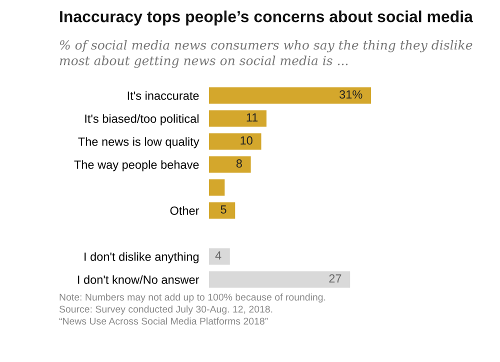 The width and height of the screenshot is (500, 362). I want to click on data-label: 4, so click(218, 255).